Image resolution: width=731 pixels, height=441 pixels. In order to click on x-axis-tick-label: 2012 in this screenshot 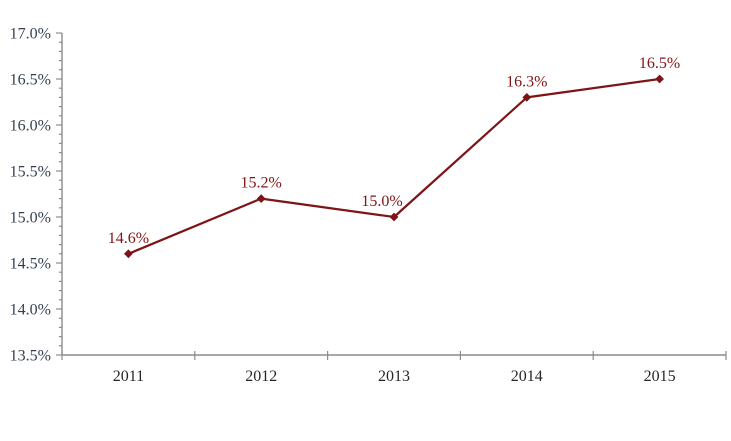, I will do `click(261, 376)`.